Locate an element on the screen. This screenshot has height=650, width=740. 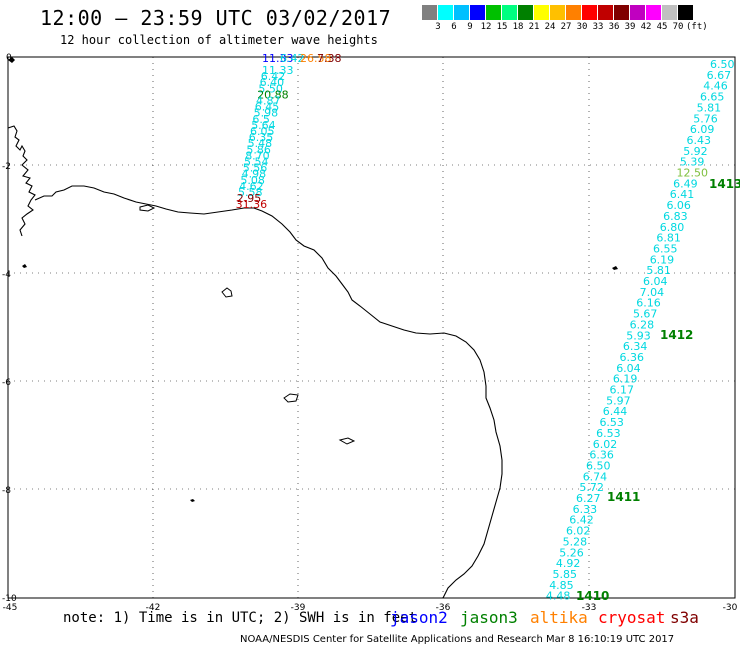
track-value: 6.17 is located at coordinates (622, 390).